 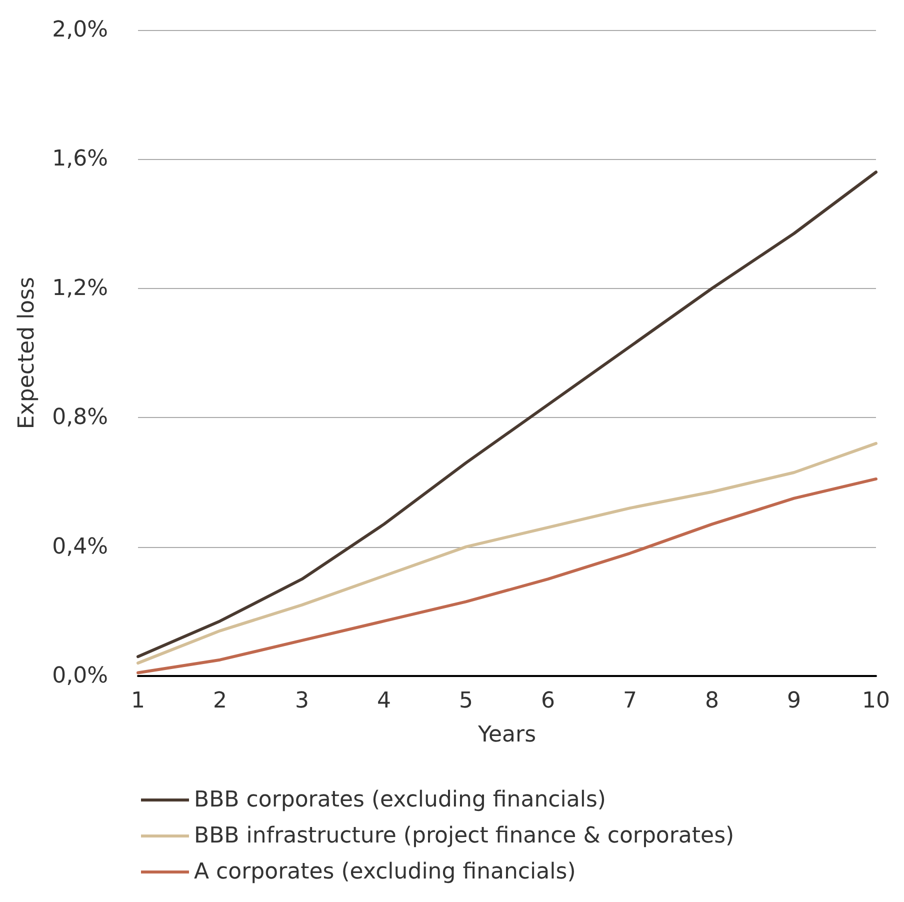 I want to click on y-axis-title: Expected loss, so click(x=27, y=353).